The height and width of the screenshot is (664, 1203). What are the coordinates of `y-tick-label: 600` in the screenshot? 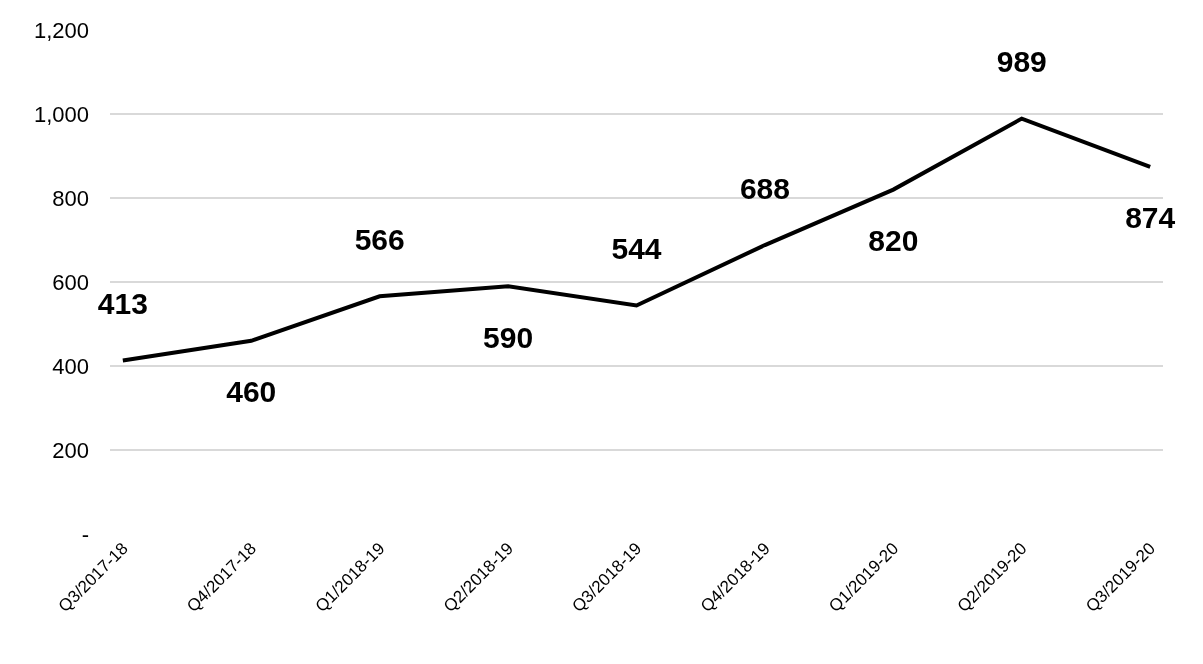 It's located at (70, 282).